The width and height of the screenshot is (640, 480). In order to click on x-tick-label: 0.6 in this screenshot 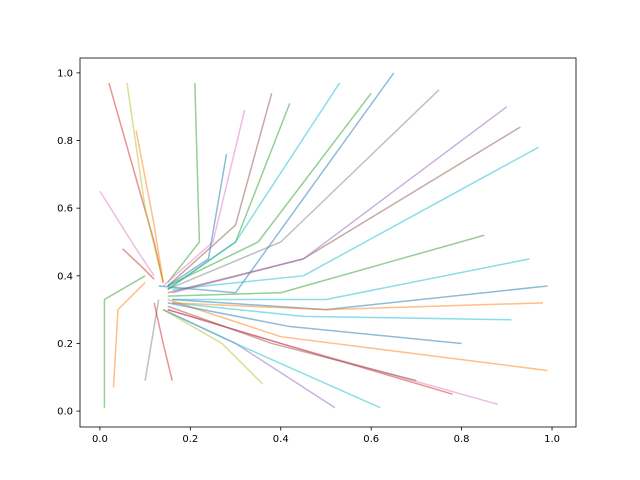, I will do `click(371, 439)`.